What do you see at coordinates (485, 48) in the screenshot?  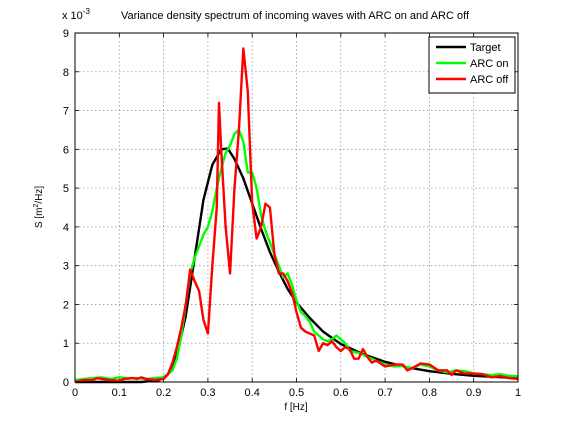 I see `legend-label-target: Target` at bounding box center [485, 48].